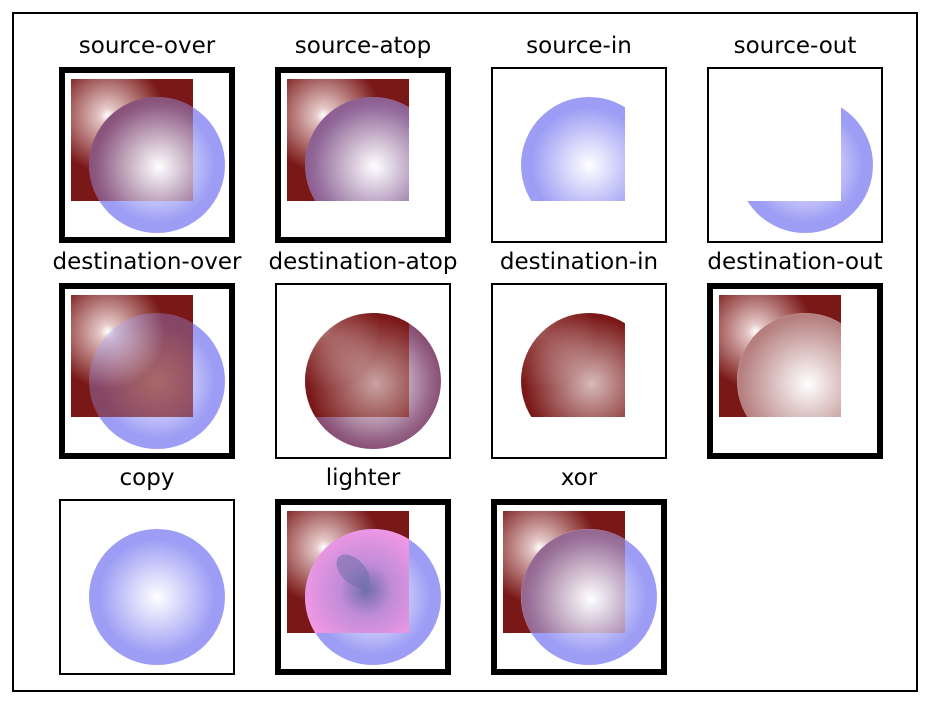 The width and height of the screenshot is (930, 704). I want to click on composite-destination-over-icon, so click(148, 372).